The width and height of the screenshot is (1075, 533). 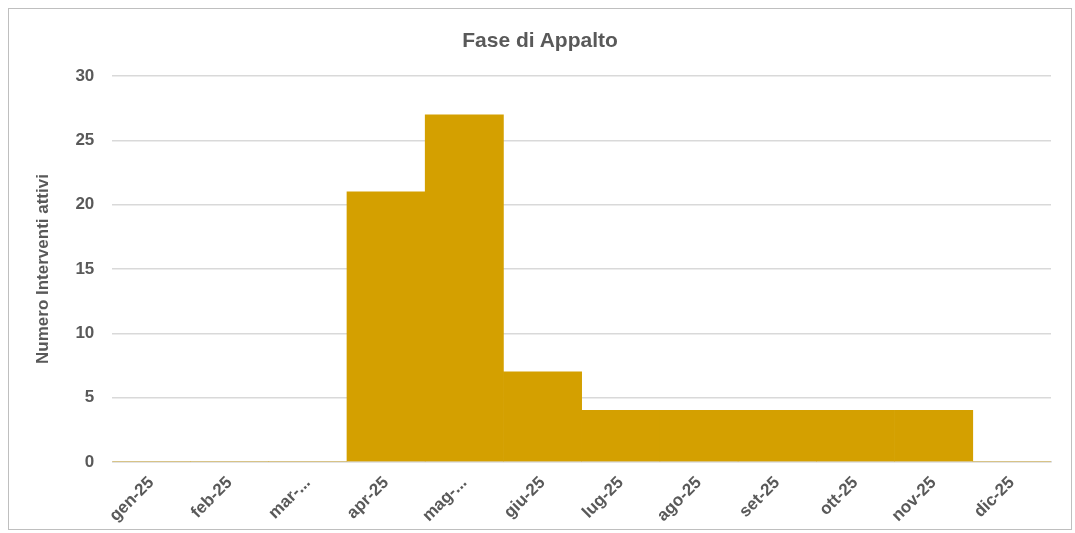 I want to click on y-tick-label: 30, so click(x=85, y=75).